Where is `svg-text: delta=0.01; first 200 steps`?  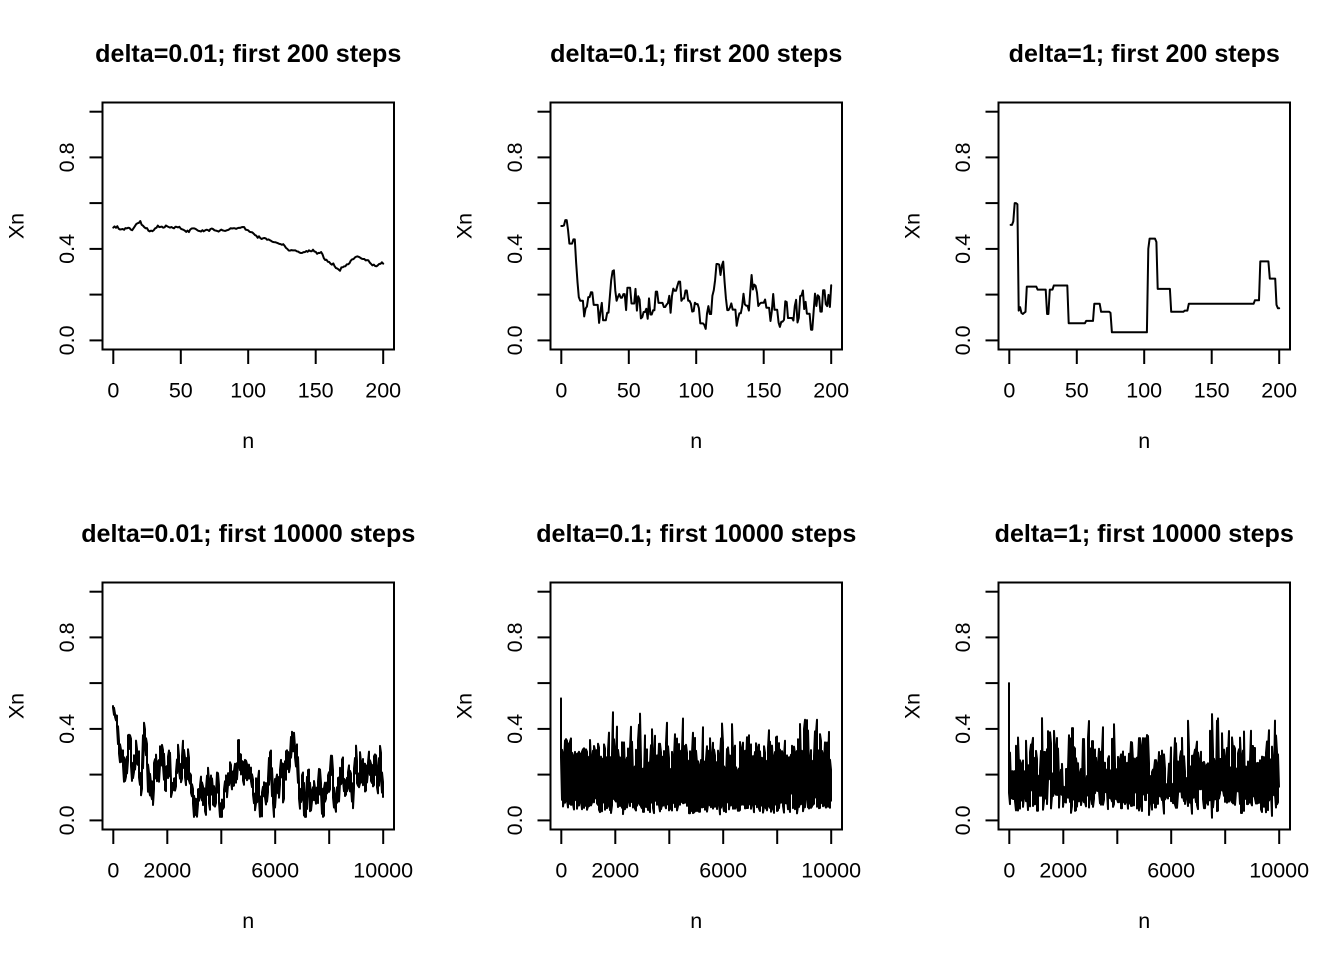
svg-text: delta=0.01; first 200 steps is located at coordinates (248, 54).